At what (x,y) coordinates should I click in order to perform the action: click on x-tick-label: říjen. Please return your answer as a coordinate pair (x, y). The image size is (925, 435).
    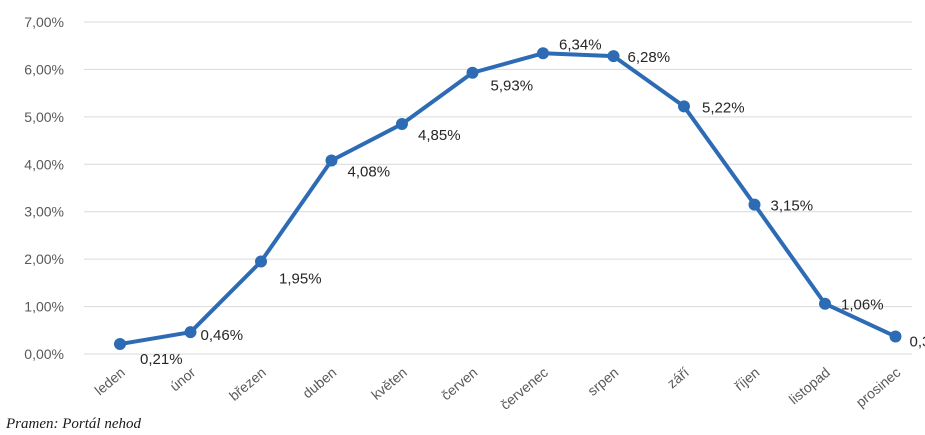
    Looking at the image, I should click on (746, 379).